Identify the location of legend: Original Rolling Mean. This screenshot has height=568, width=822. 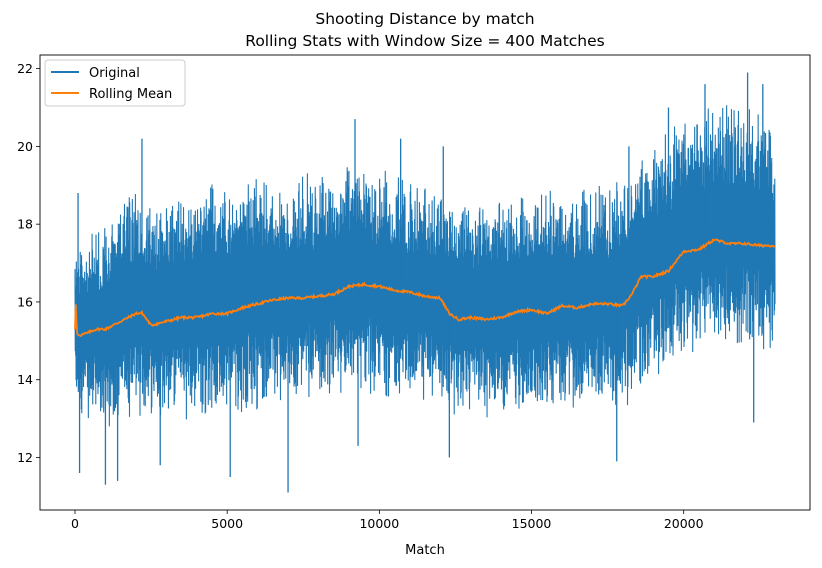
(115, 83).